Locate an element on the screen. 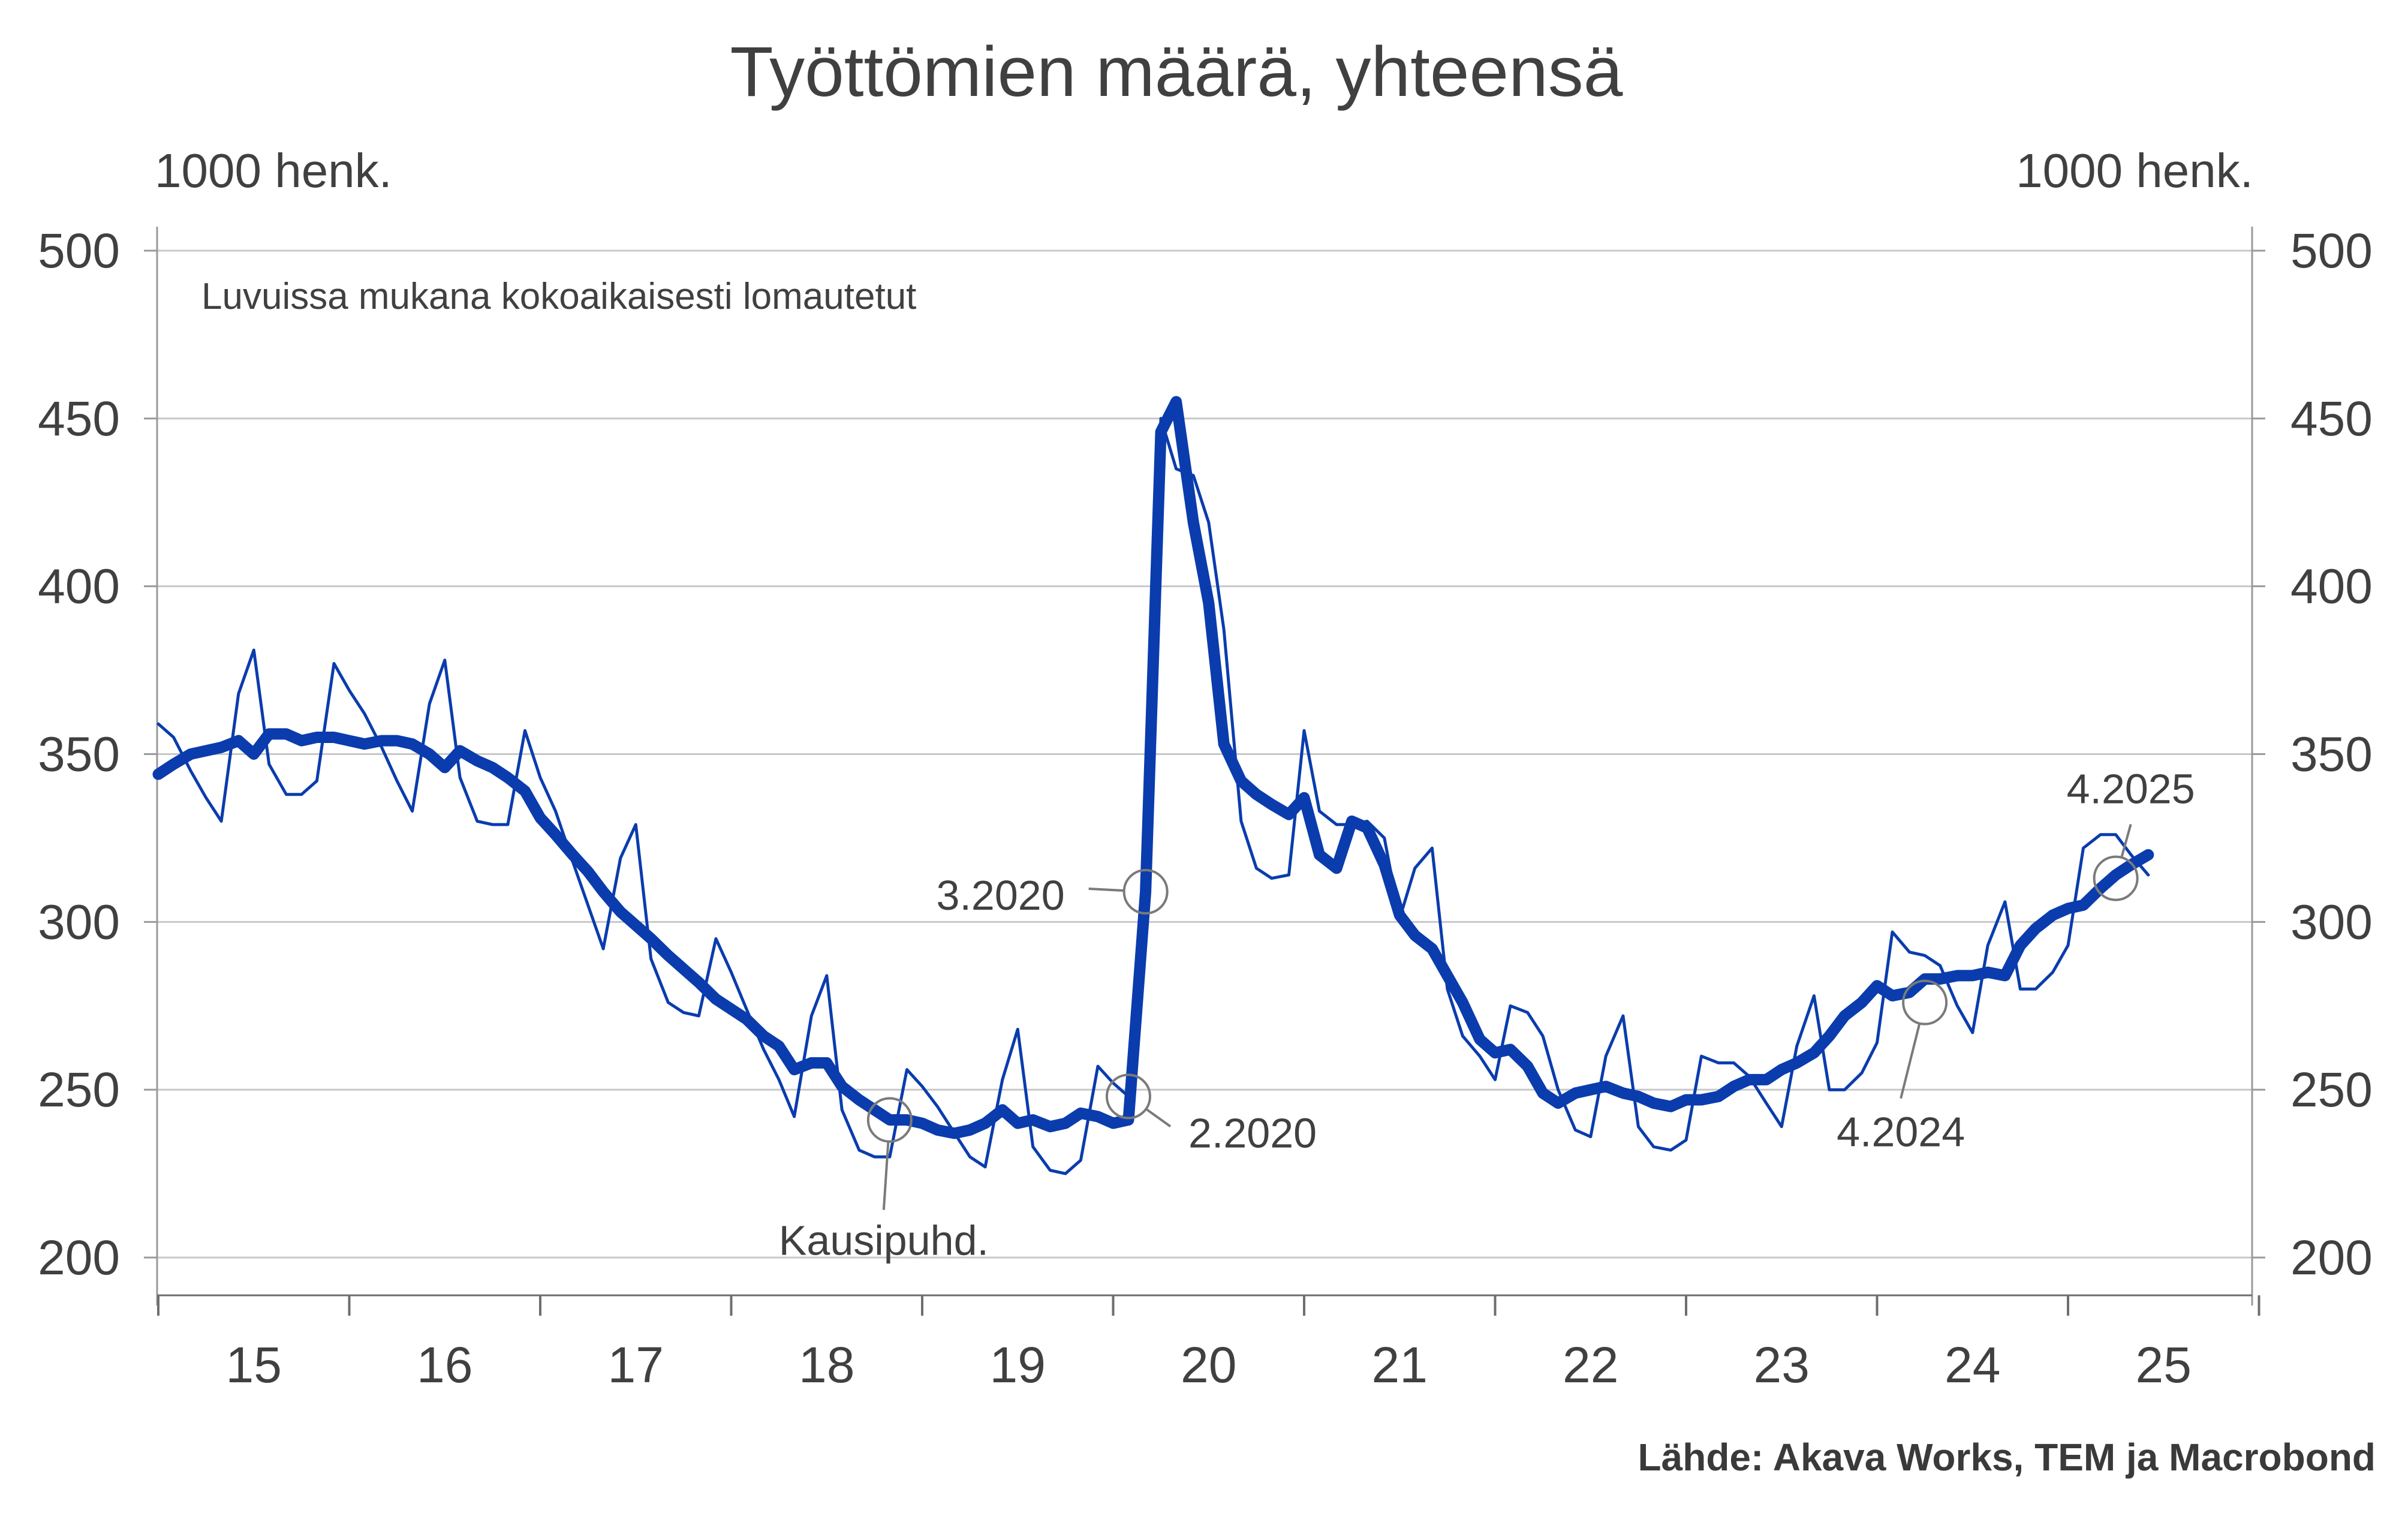  y-tick-label-left: 200 is located at coordinates (79, 1258).